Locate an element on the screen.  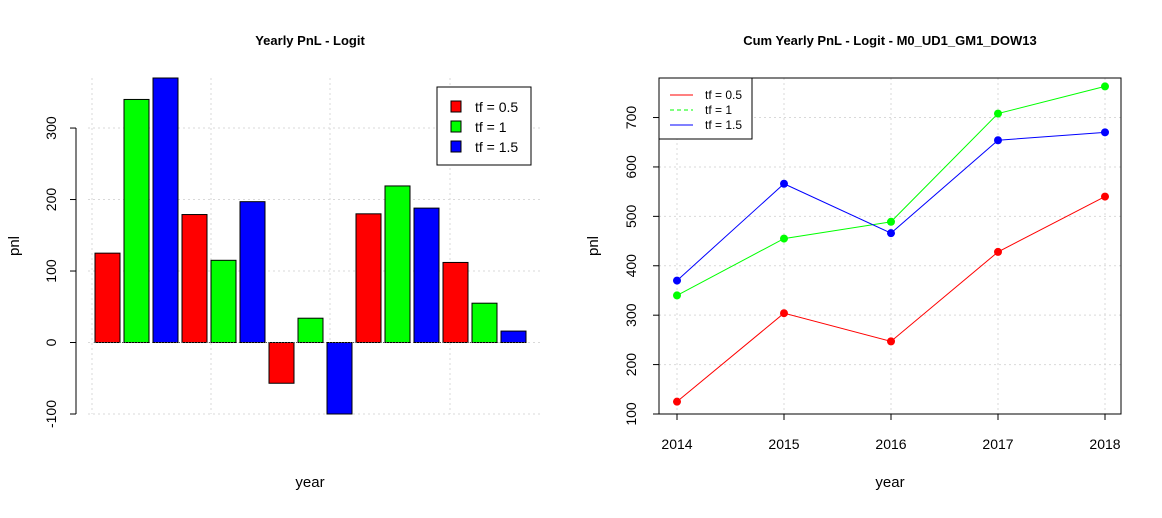
line-point-3-2018 is located at coordinates (1105, 132).